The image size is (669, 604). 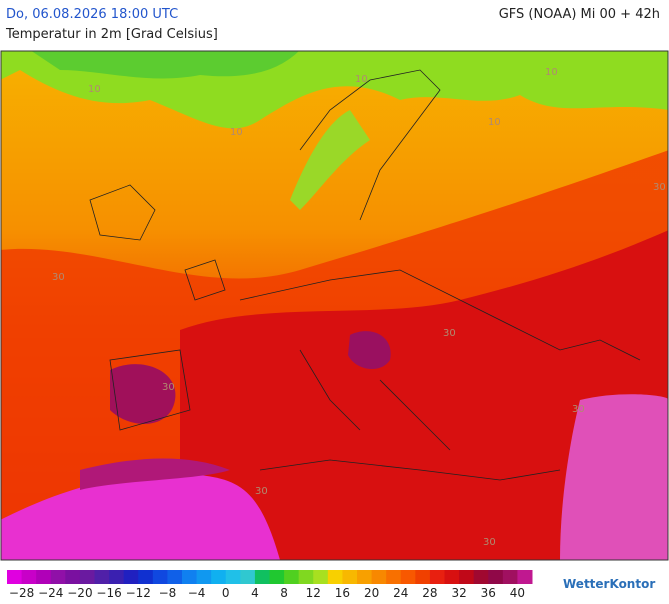 I want to click on scale-label: 0, so click(x=226, y=593).